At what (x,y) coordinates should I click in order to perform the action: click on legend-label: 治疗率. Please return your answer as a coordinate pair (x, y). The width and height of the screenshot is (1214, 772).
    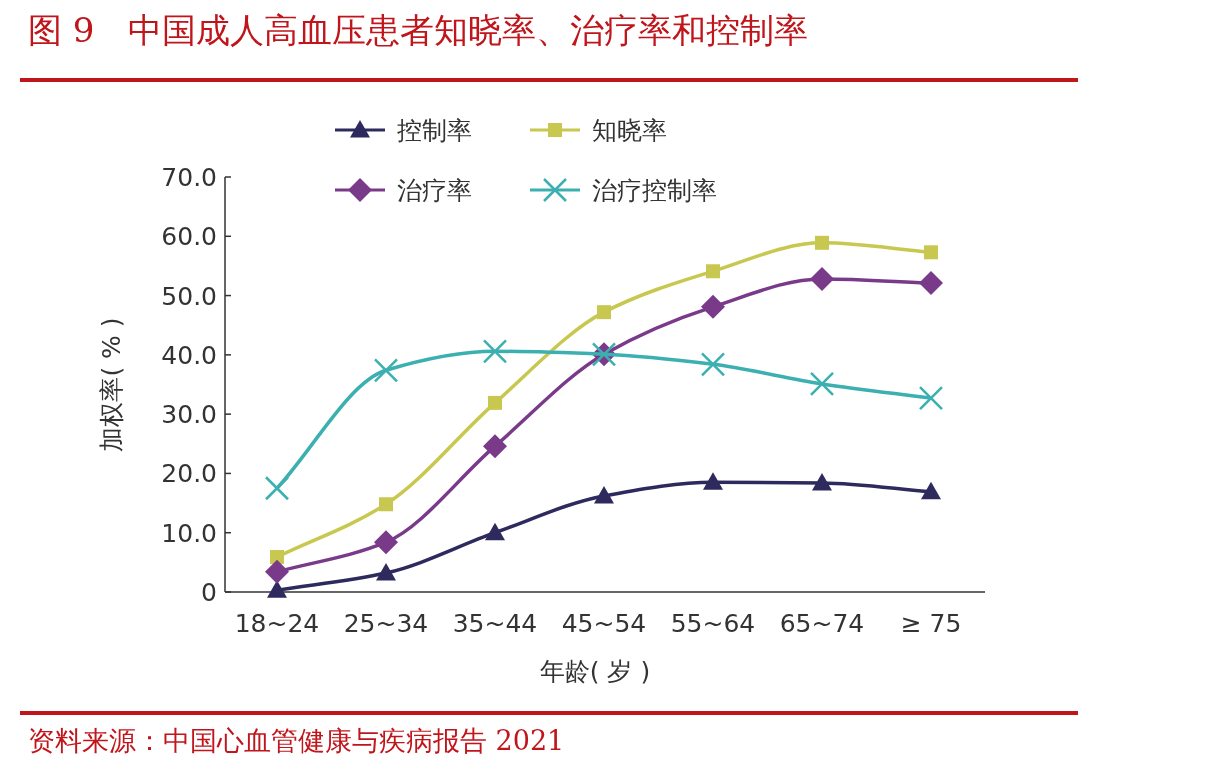
    Looking at the image, I should click on (434, 190).